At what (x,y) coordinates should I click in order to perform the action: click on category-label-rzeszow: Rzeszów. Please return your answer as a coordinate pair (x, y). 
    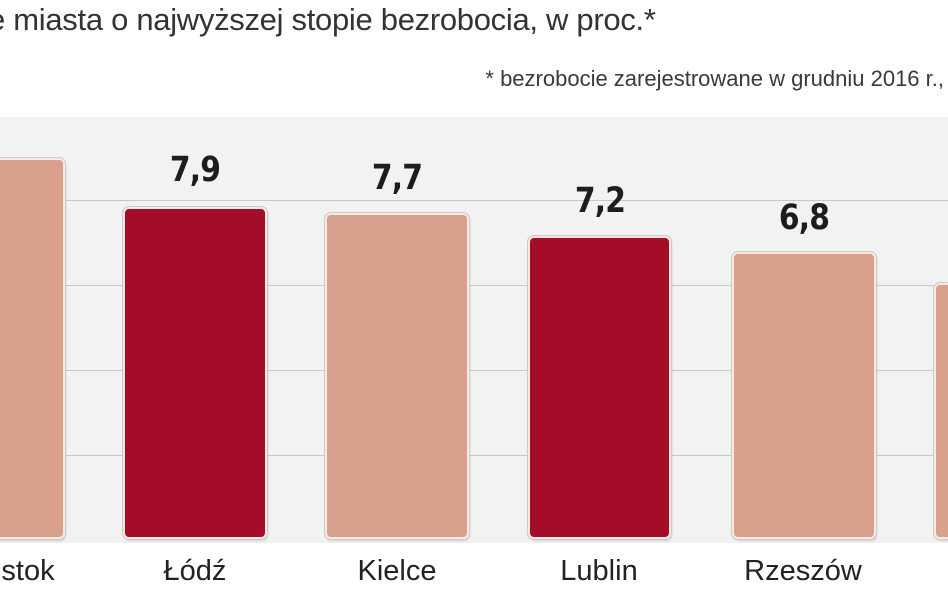
    Looking at the image, I should click on (803, 571).